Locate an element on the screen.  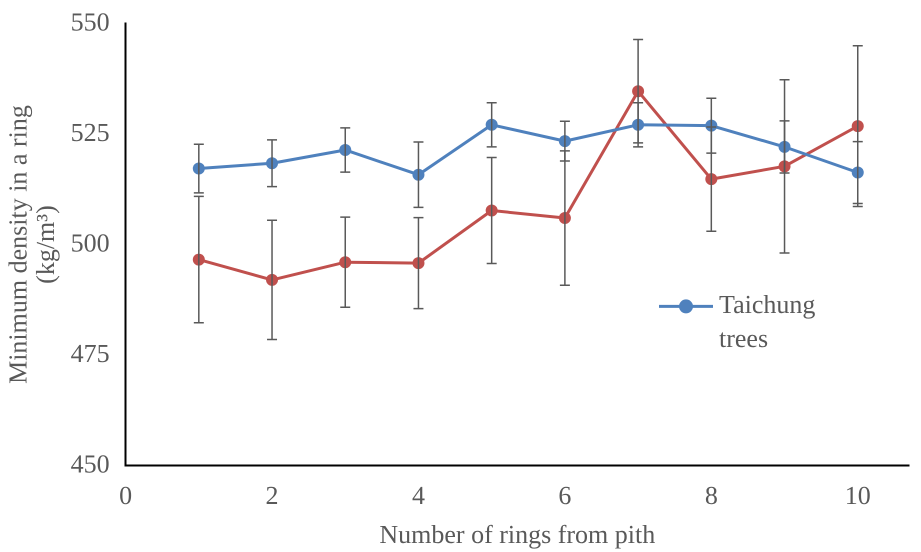
x-tick-label: 8 is located at coordinates (711, 495).